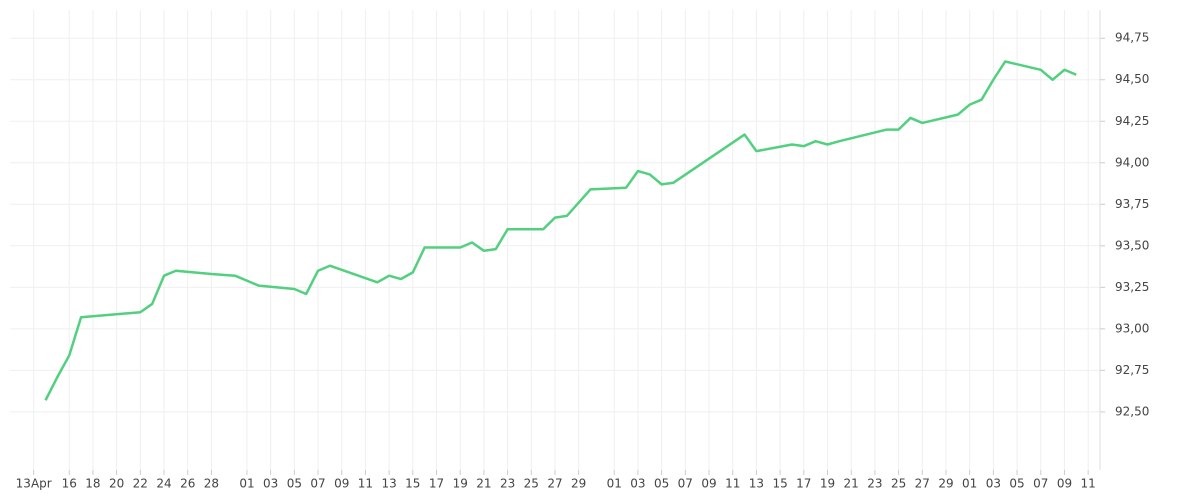 This screenshot has width=1200, height=504. Describe the element at coordinates (1132, 411) in the screenshot. I see `y-tick-label: 92,50` at that location.